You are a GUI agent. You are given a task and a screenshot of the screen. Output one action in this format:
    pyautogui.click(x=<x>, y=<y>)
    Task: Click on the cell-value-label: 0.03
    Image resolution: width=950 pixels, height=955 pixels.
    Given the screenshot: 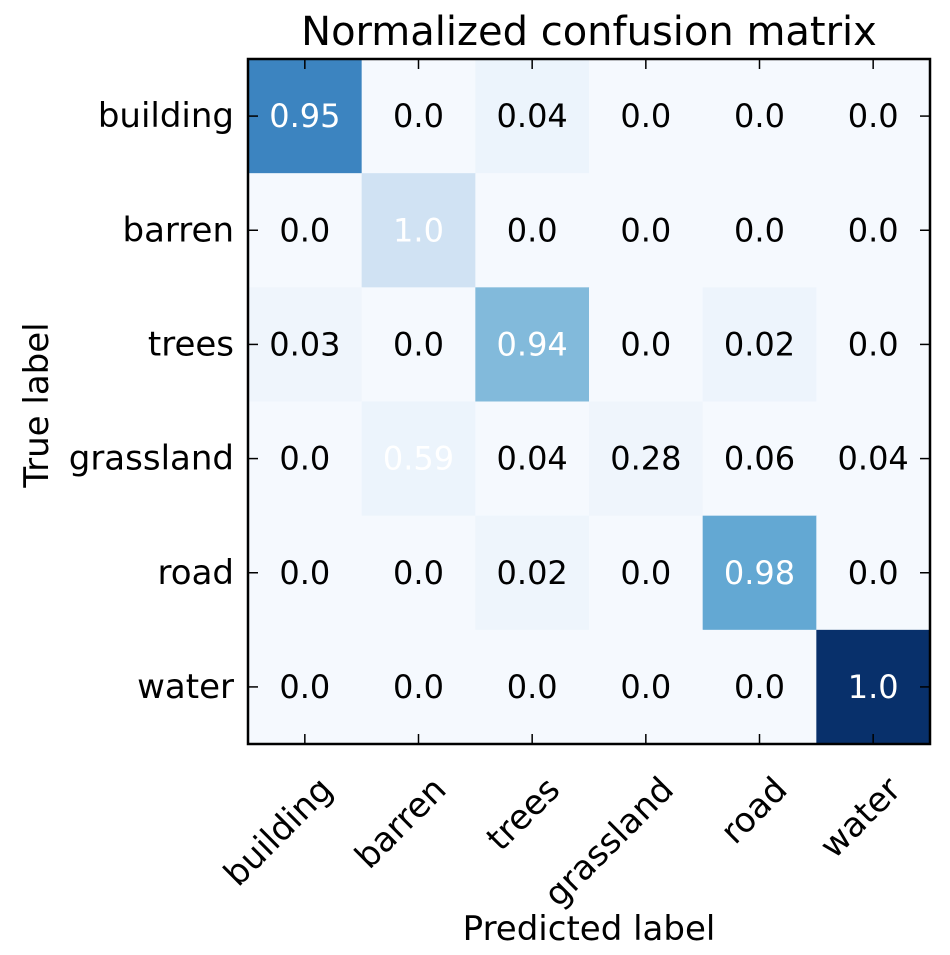 What is the action you would take?
    pyautogui.click(x=304, y=344)
    